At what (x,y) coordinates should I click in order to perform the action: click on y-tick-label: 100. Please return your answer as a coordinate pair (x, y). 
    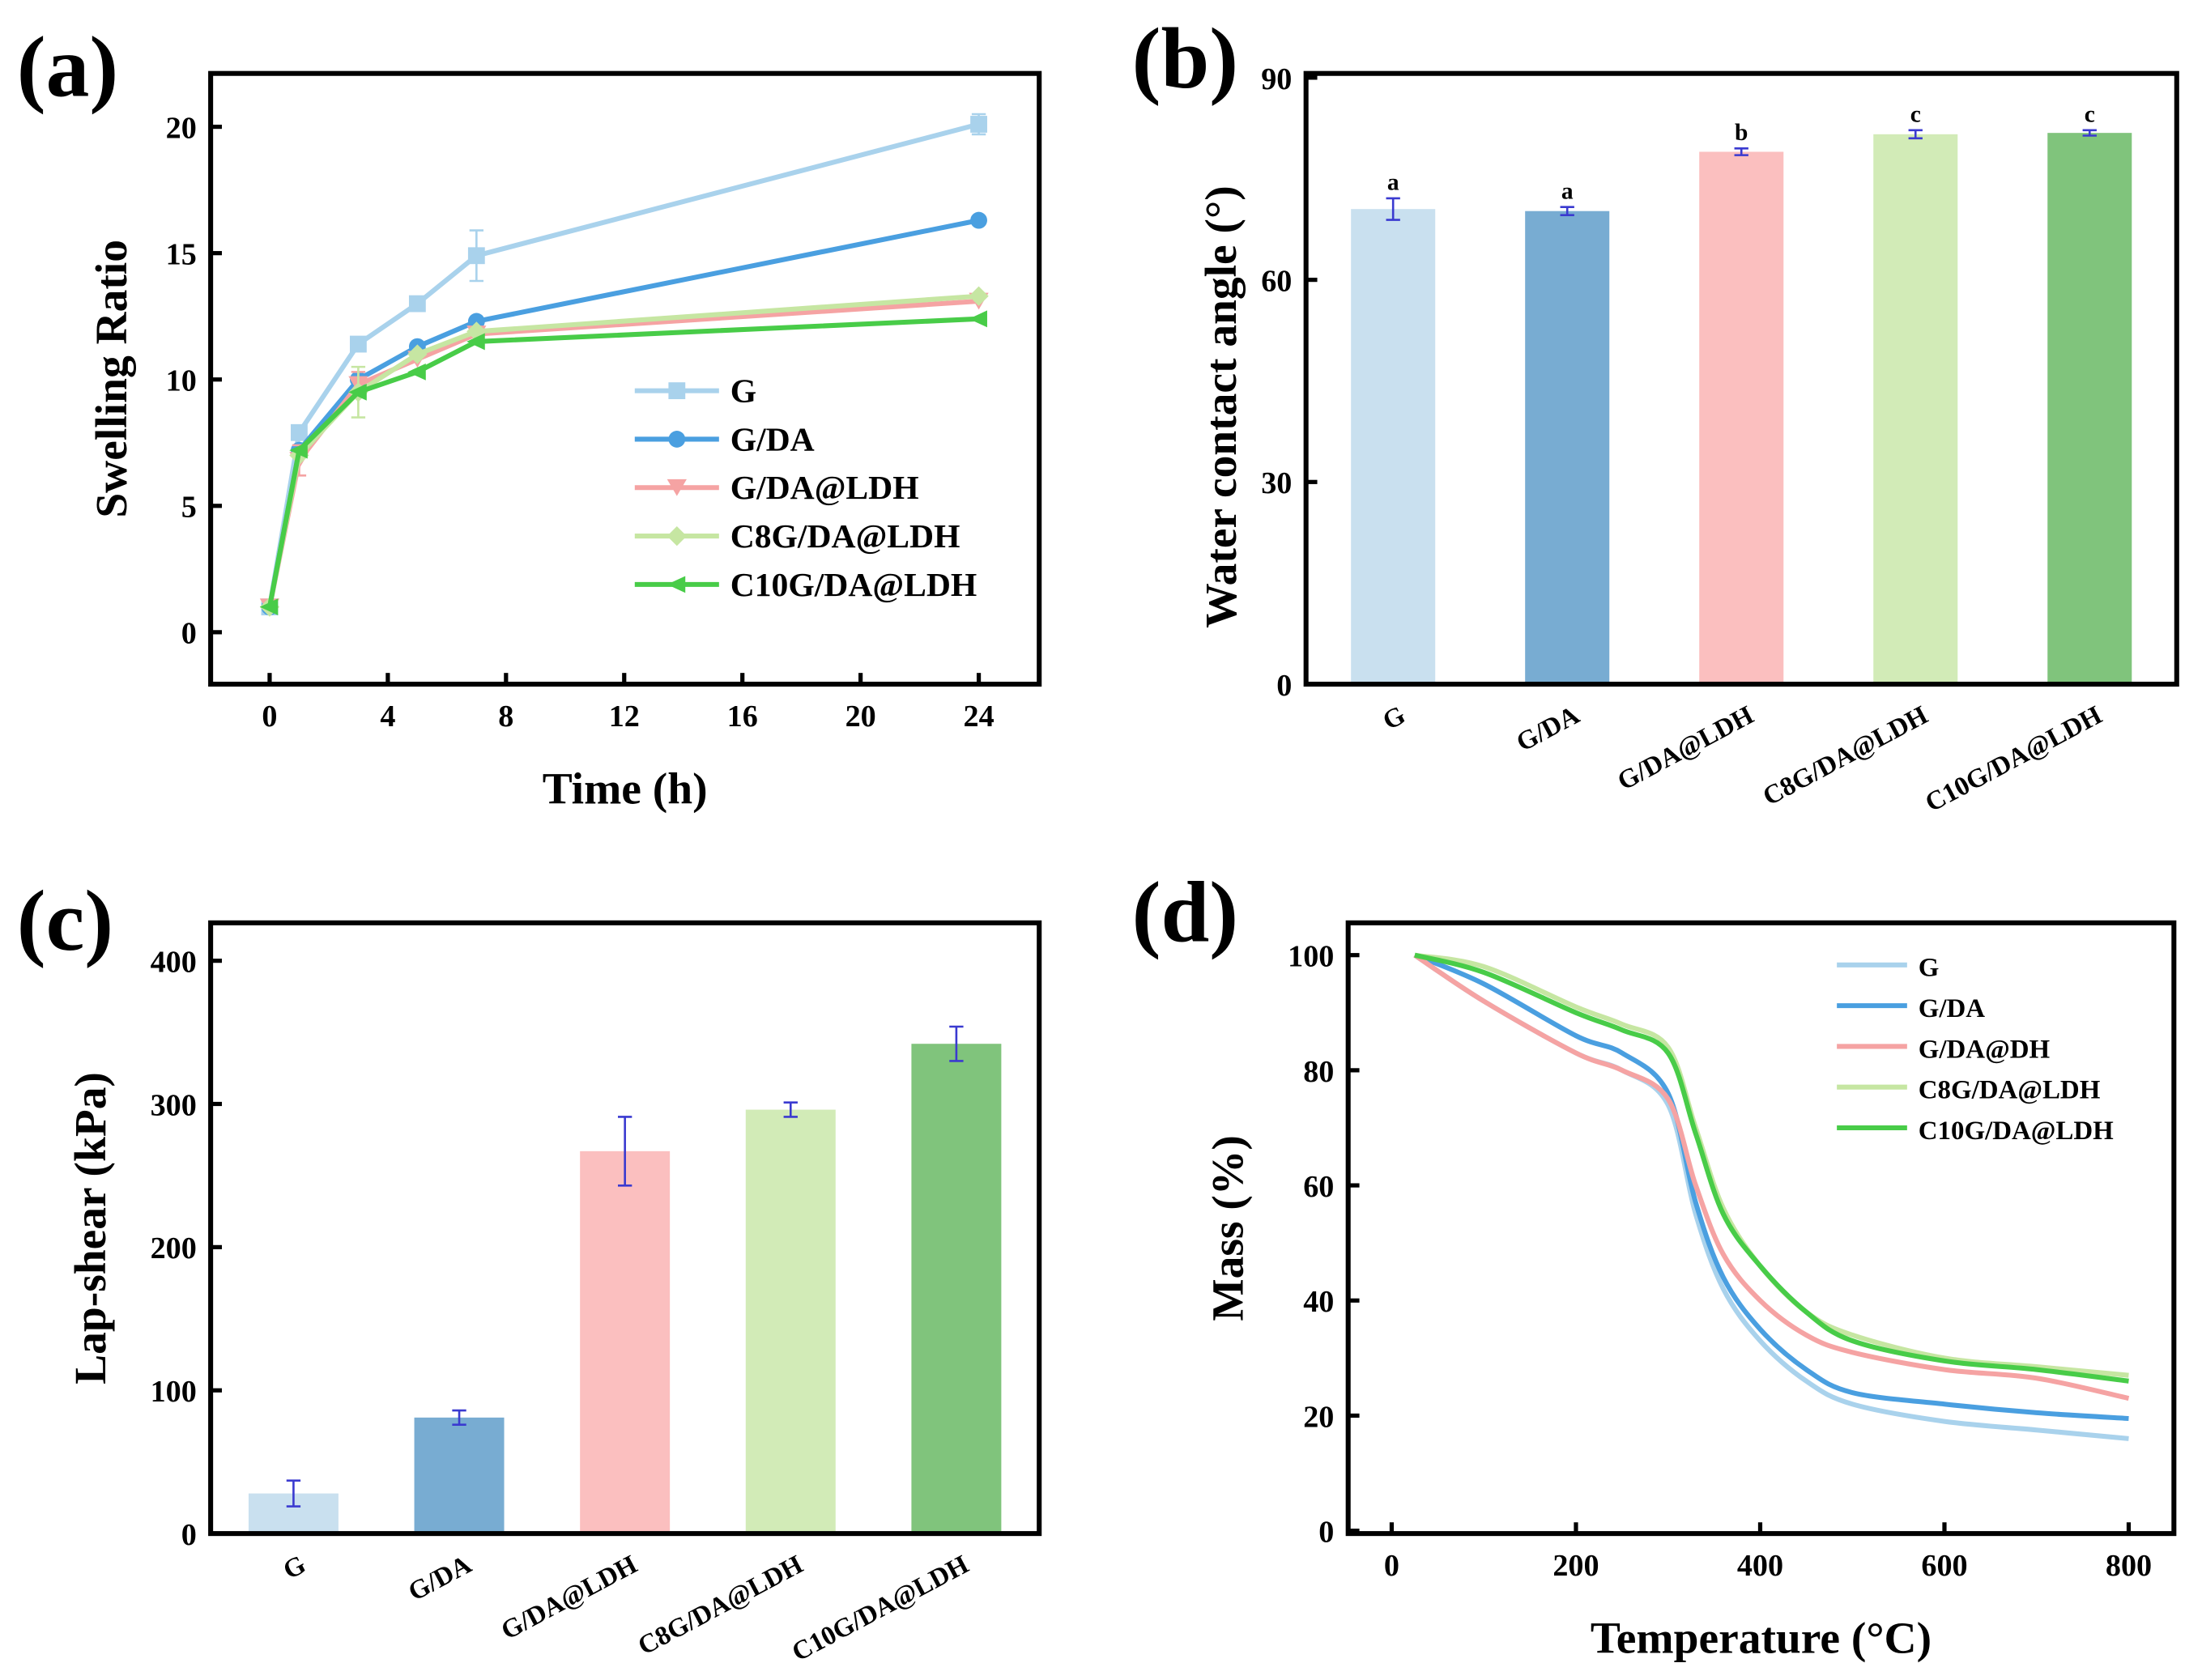
    Looking at the image, I should click on (174, 1392).